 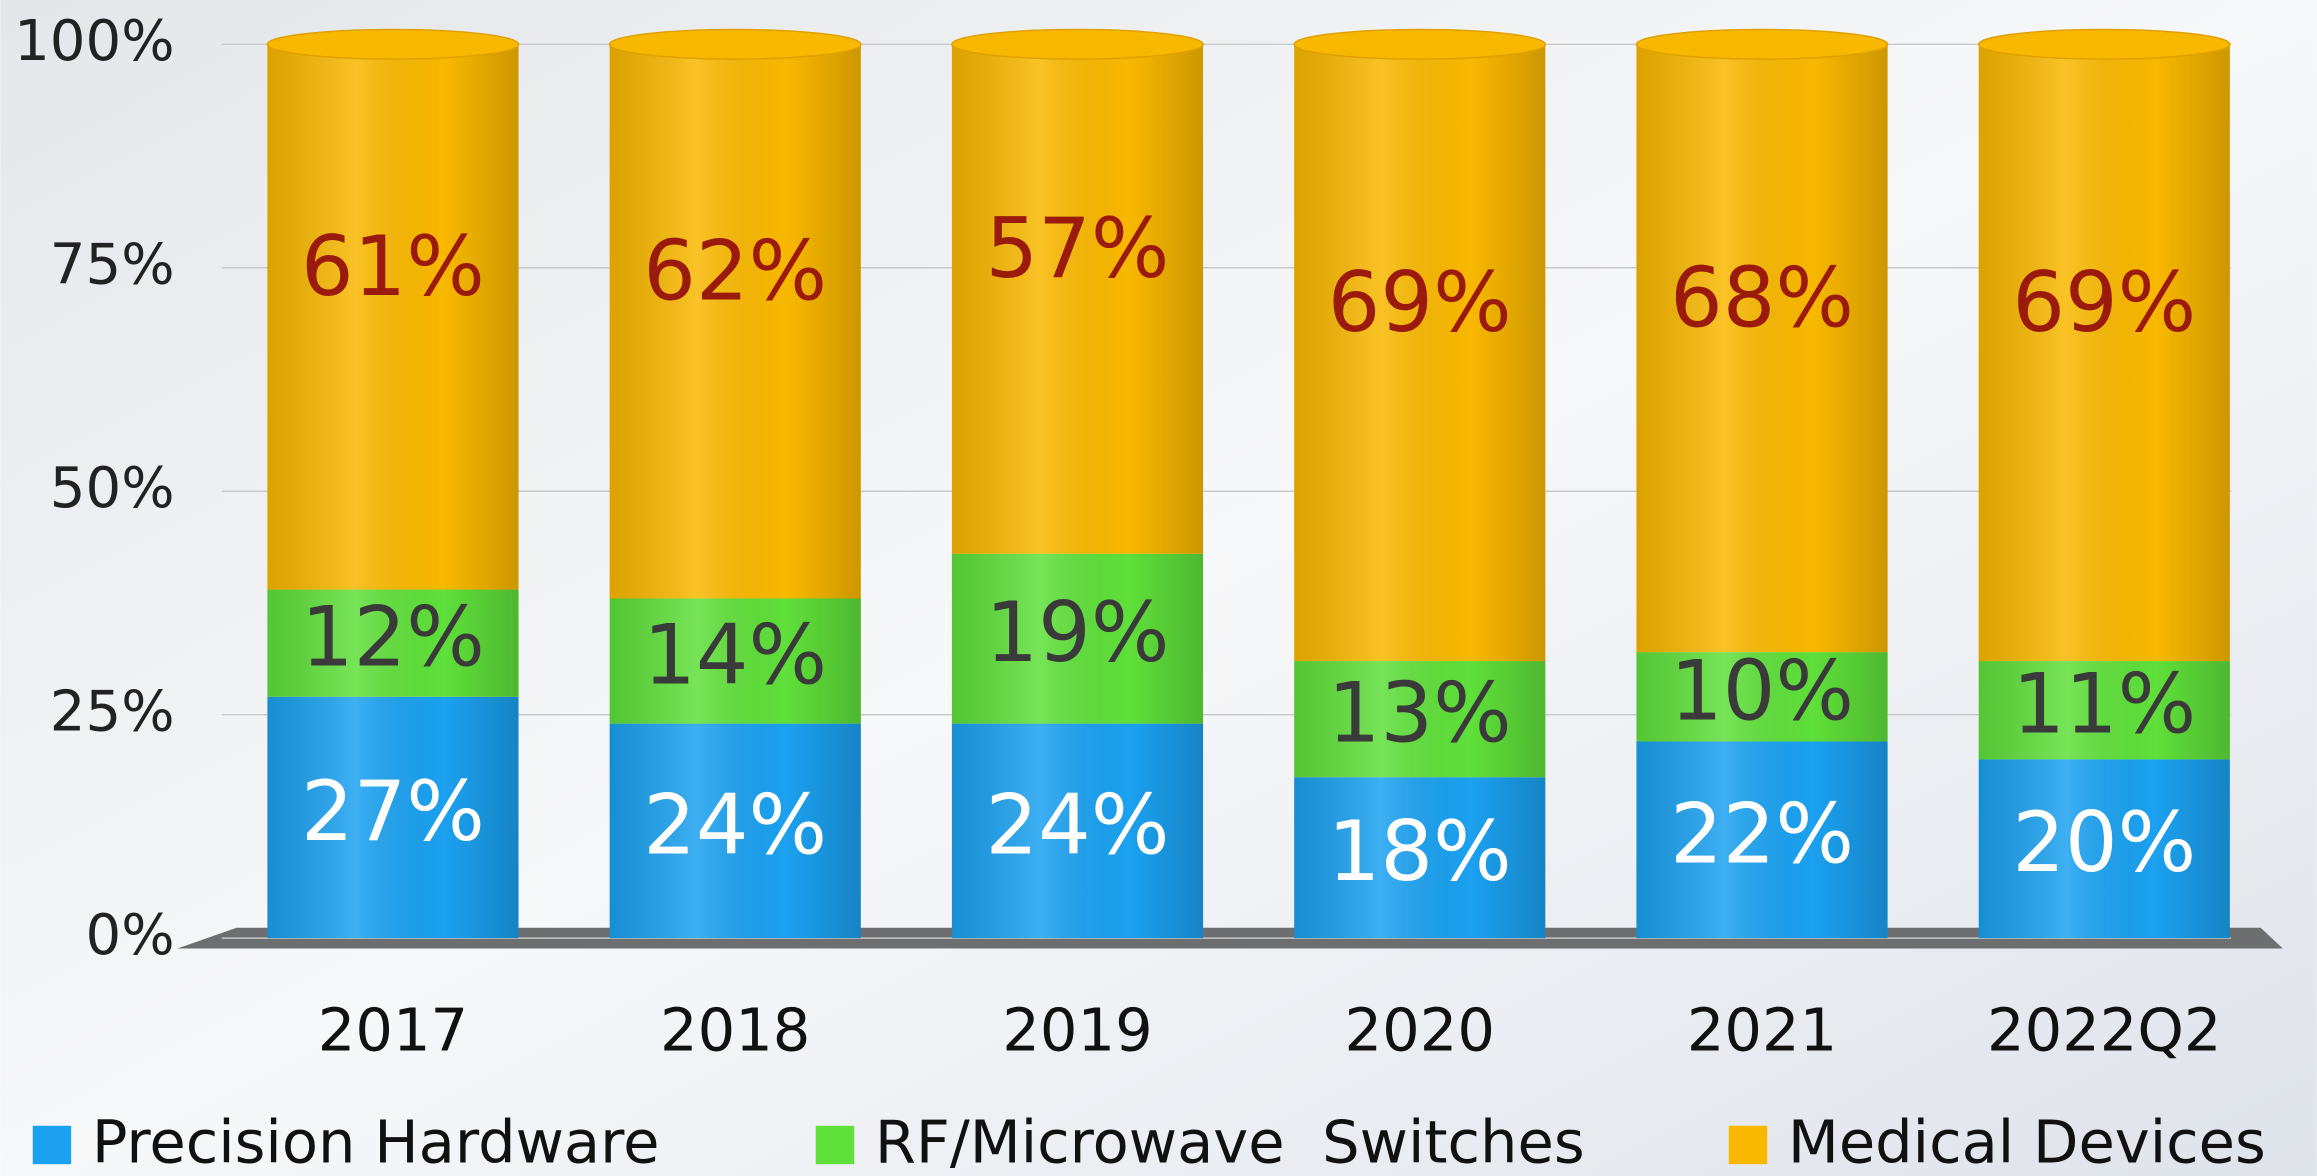 What do you see at coordinates (1420, 713) in the screenshot?
I see `value-label: 13%` at bounding box center [1420, 713].